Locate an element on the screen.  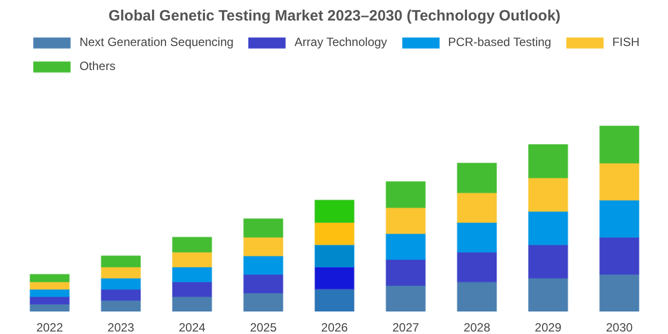
x-tick-label: 2023 is located at coordinates (121, 327).